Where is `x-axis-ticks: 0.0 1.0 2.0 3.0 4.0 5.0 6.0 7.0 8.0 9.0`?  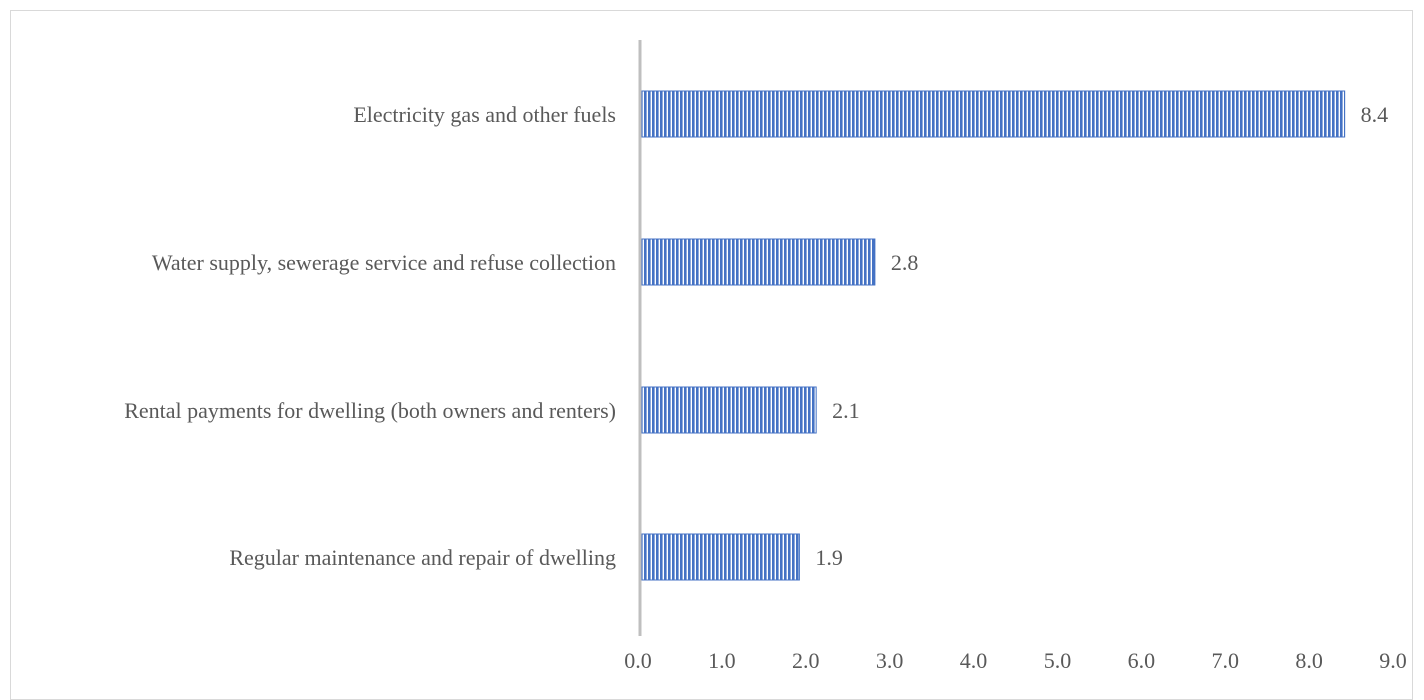 x-axis-ticks: 0.0 1.0 2.0 3.0 4.0 5.0 6.0 7.0 8.0 9.0 is located at coordinates (1015, 660).